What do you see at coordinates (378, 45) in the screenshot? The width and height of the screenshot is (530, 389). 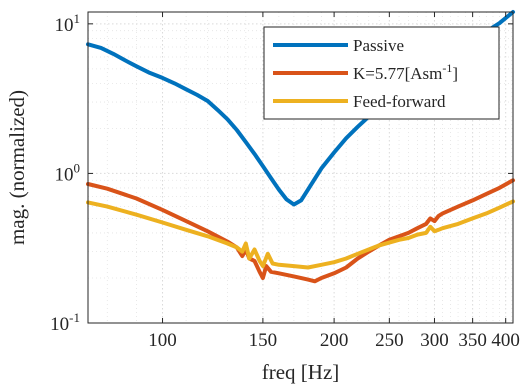 I see `legend-label: Passive` at bounding box center [378, 45].